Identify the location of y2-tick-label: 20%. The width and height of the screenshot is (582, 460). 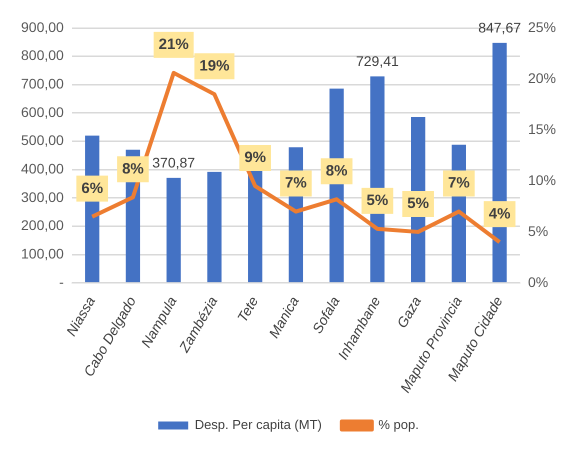
(542, 78).